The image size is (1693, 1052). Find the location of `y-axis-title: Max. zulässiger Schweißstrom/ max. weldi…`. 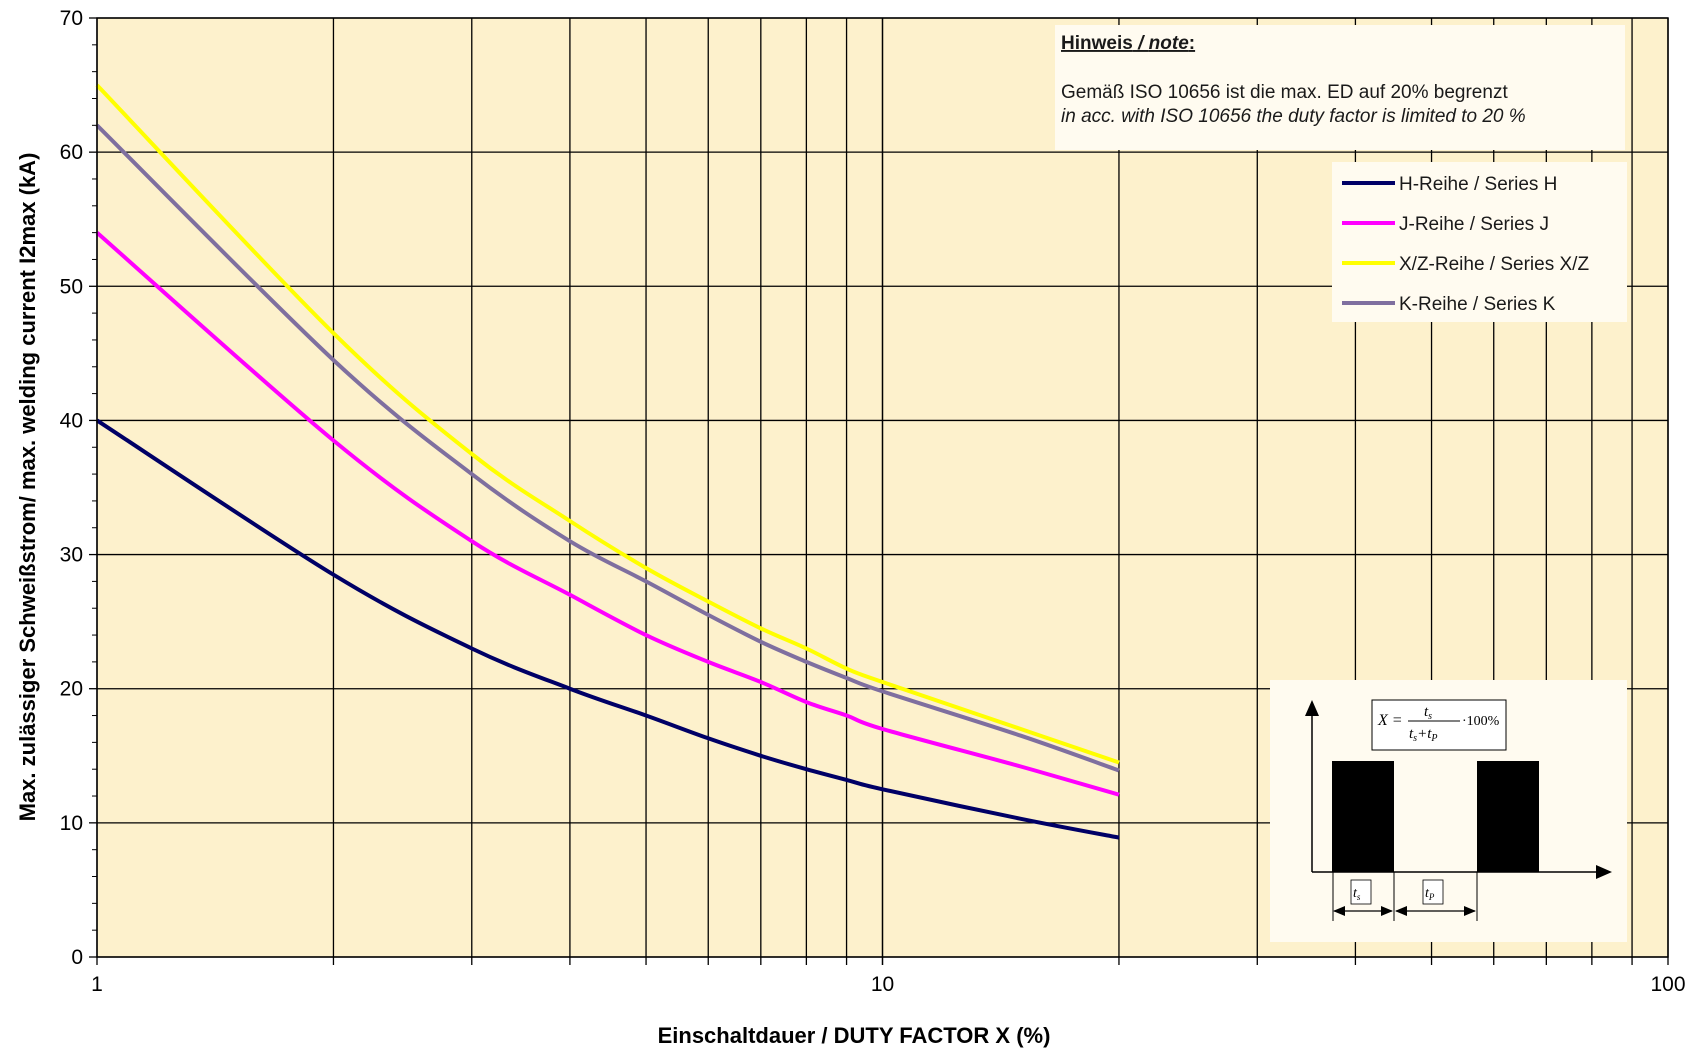

y-axis-title: Max. zulässiger Schweißstrom/ max. weldi… is located at coordinates (27, 487).